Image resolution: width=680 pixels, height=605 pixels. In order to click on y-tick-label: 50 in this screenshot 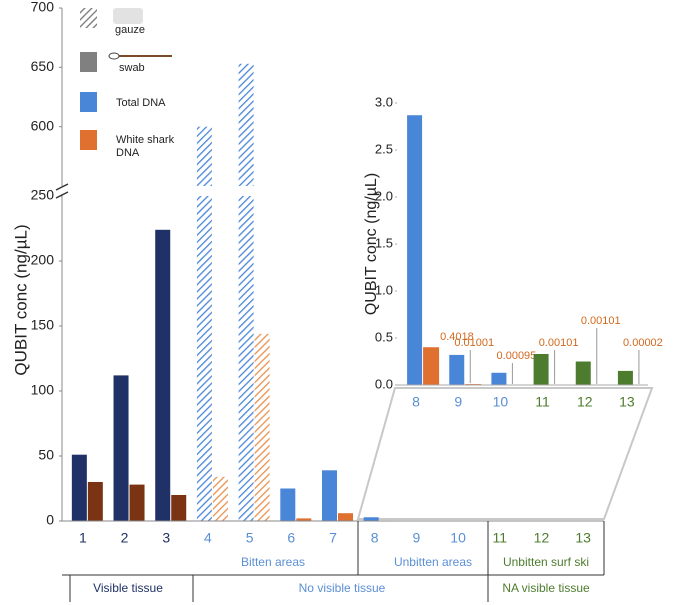, I will do `click(46, 455)`.